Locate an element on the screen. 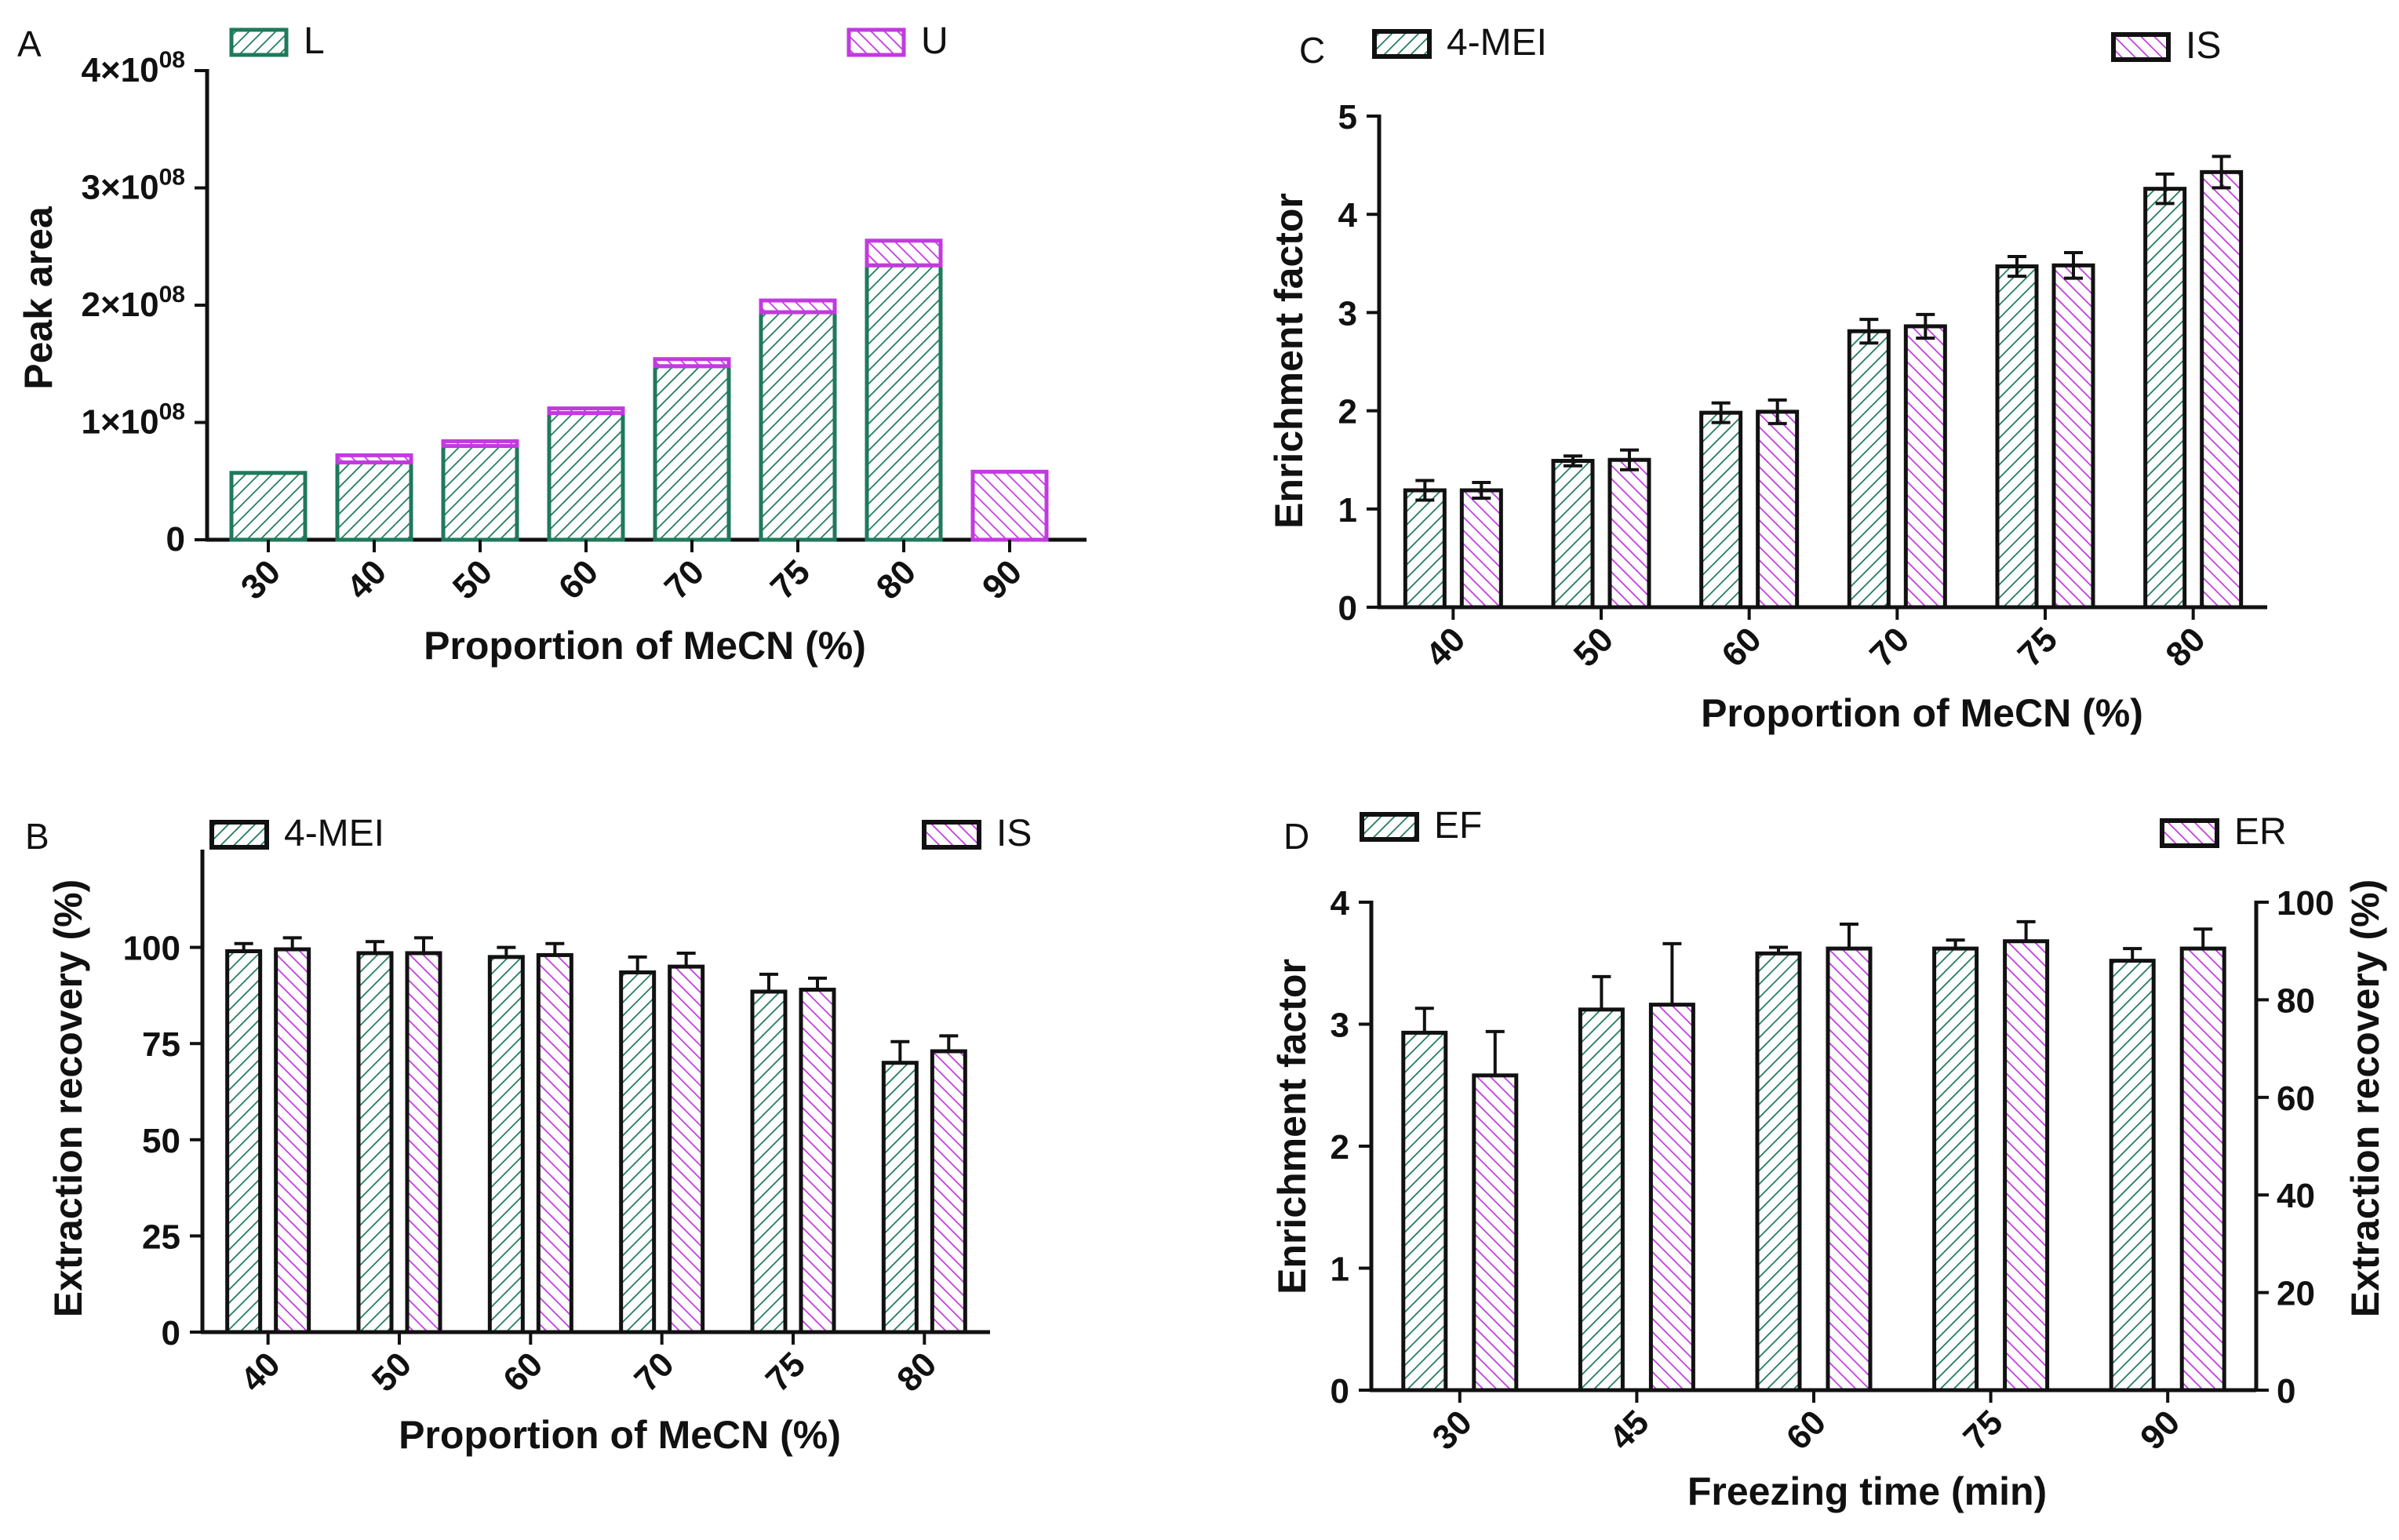  panel-d-y-axis-title-right: Extraction recovery (%) is located at coordinates (2365, 1098).